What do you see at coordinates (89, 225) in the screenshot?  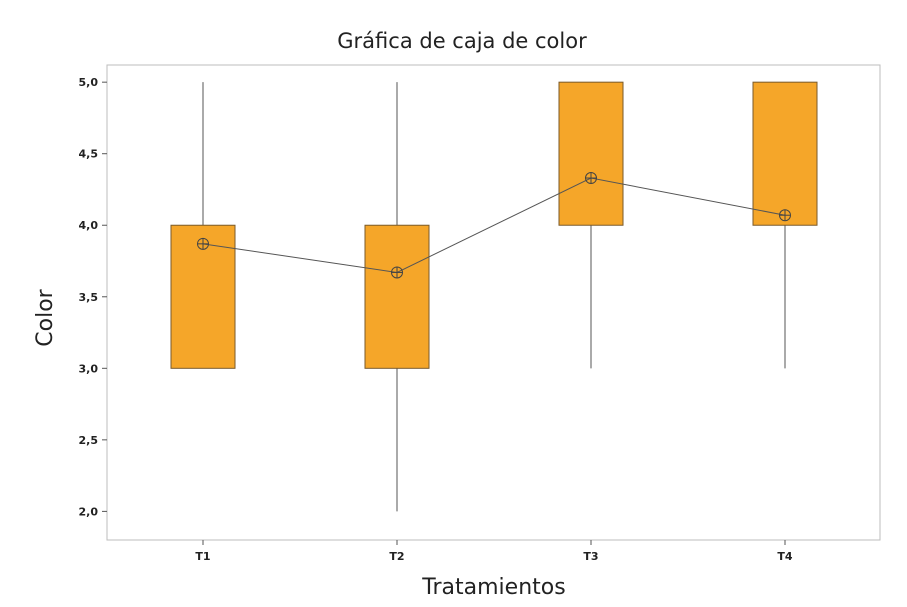 I see `y-tick-label: 4,0` at bounding box center [89, 225].